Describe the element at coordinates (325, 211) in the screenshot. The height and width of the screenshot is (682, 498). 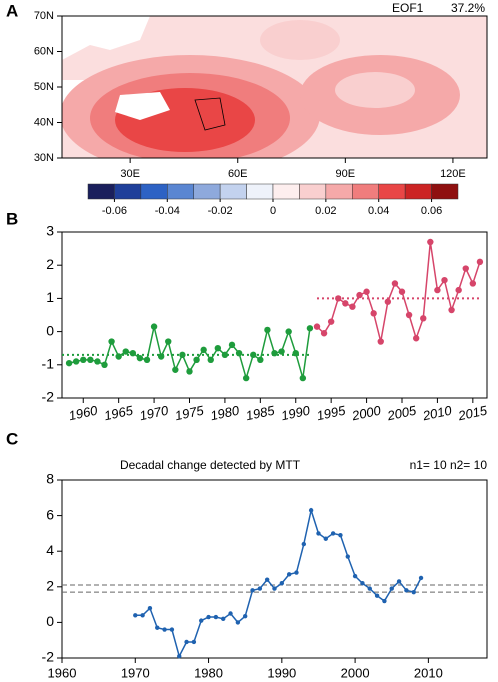
I see `colorbar-label: 0.02` at that location.